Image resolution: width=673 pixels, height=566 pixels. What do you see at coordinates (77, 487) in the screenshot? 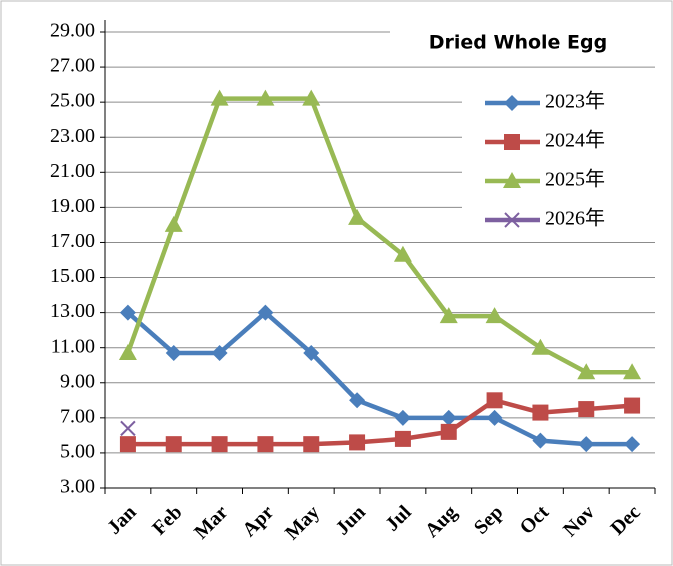
I see `y-tick-label: 3.00` at bounding box center [77, 487].